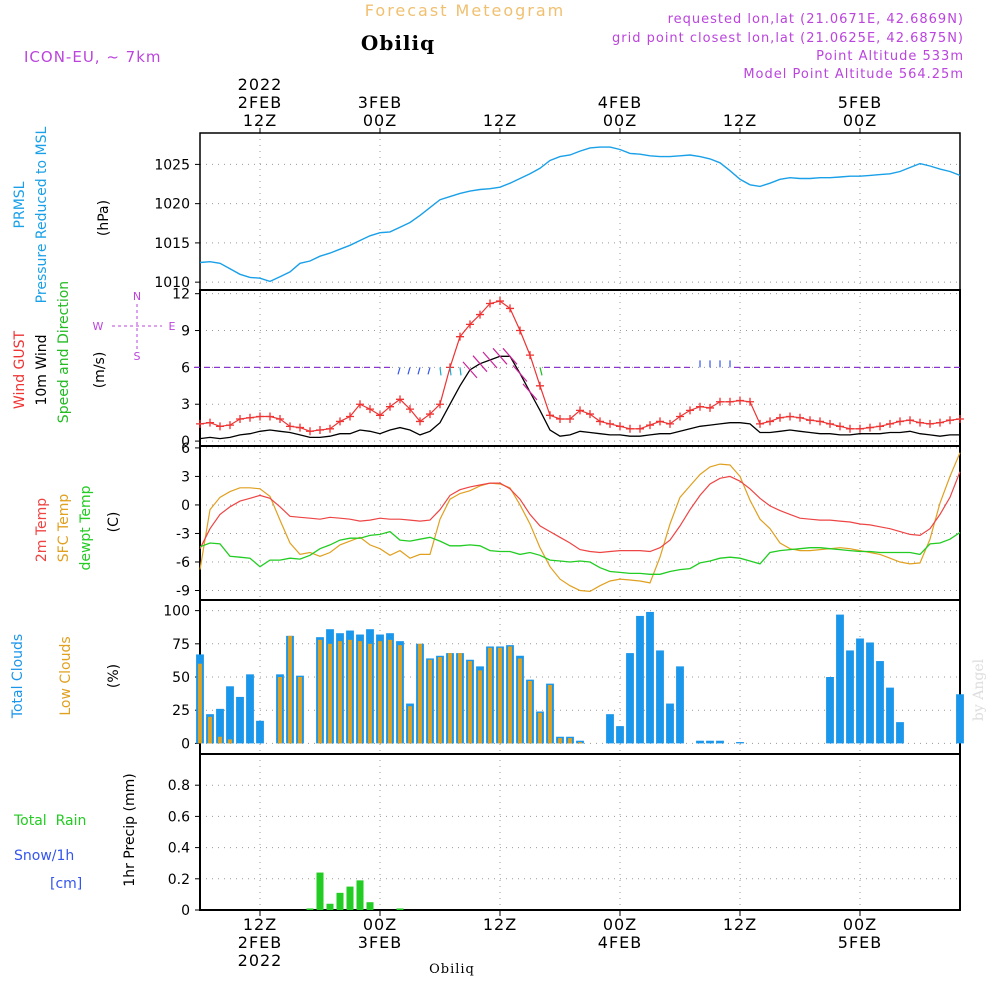 This screenshot has width=1000, height=1000. Describe the element at coordinates (183, 534) in the screenshot. I see `y-tick-label: -3` at that location.